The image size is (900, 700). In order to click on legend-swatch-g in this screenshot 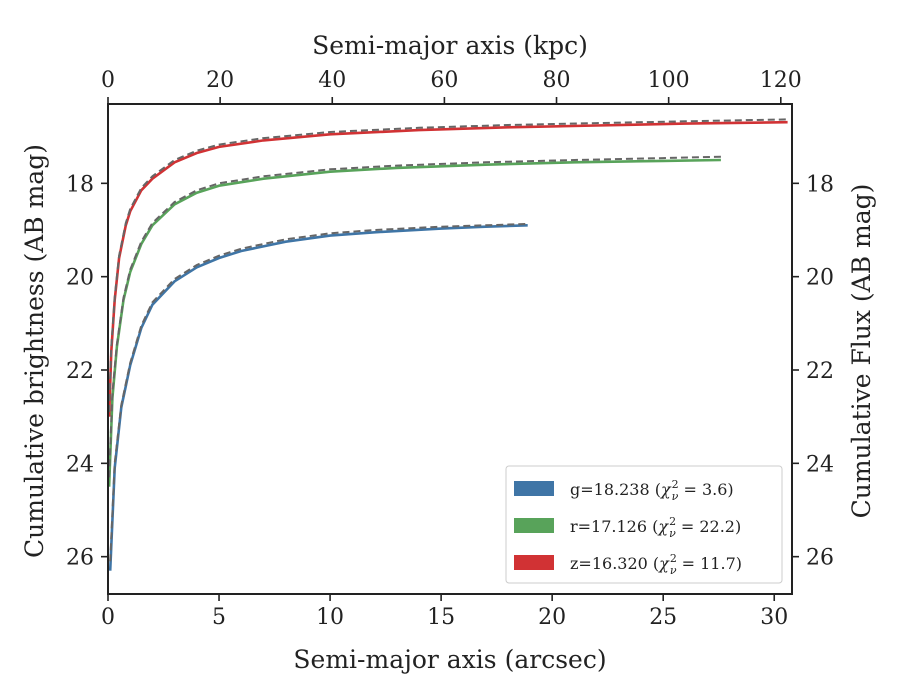, I will do `click(534, 488)`.